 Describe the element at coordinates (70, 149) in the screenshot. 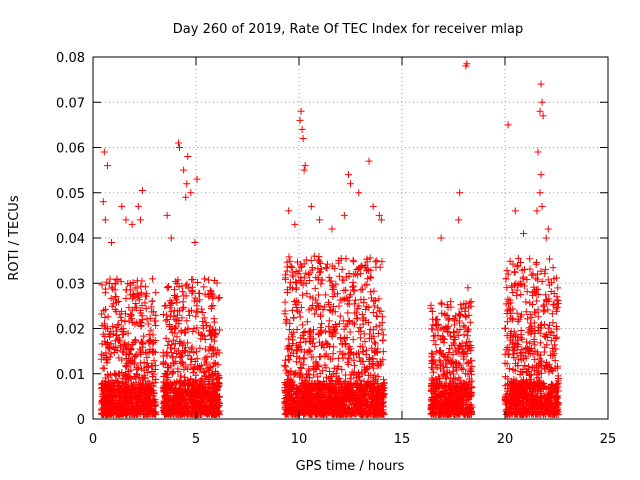

I see `y-tick-label: 0.06` at that location.